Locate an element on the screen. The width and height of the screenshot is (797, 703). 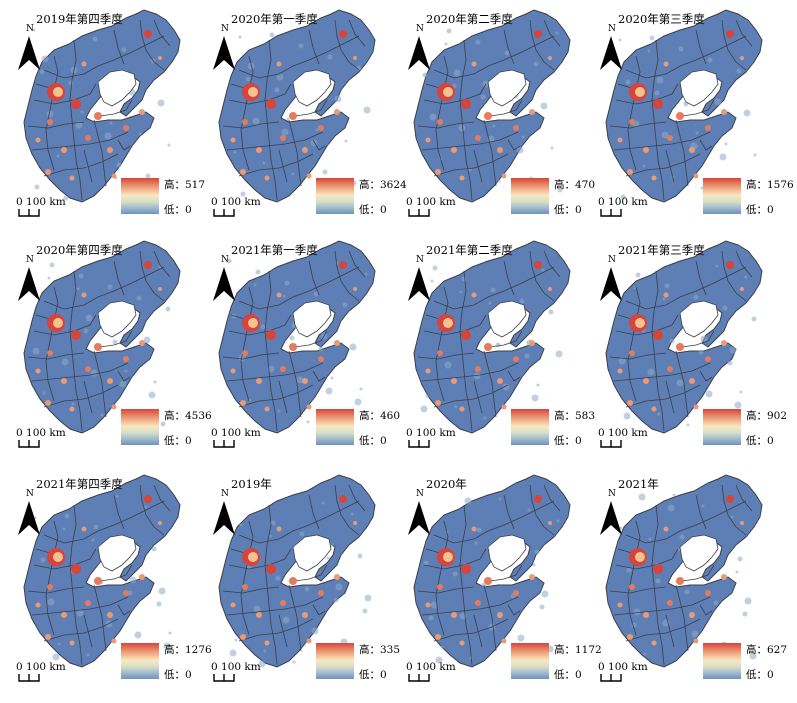
panel-title: 2020年第二季度 is located at coordinates (469, 19).